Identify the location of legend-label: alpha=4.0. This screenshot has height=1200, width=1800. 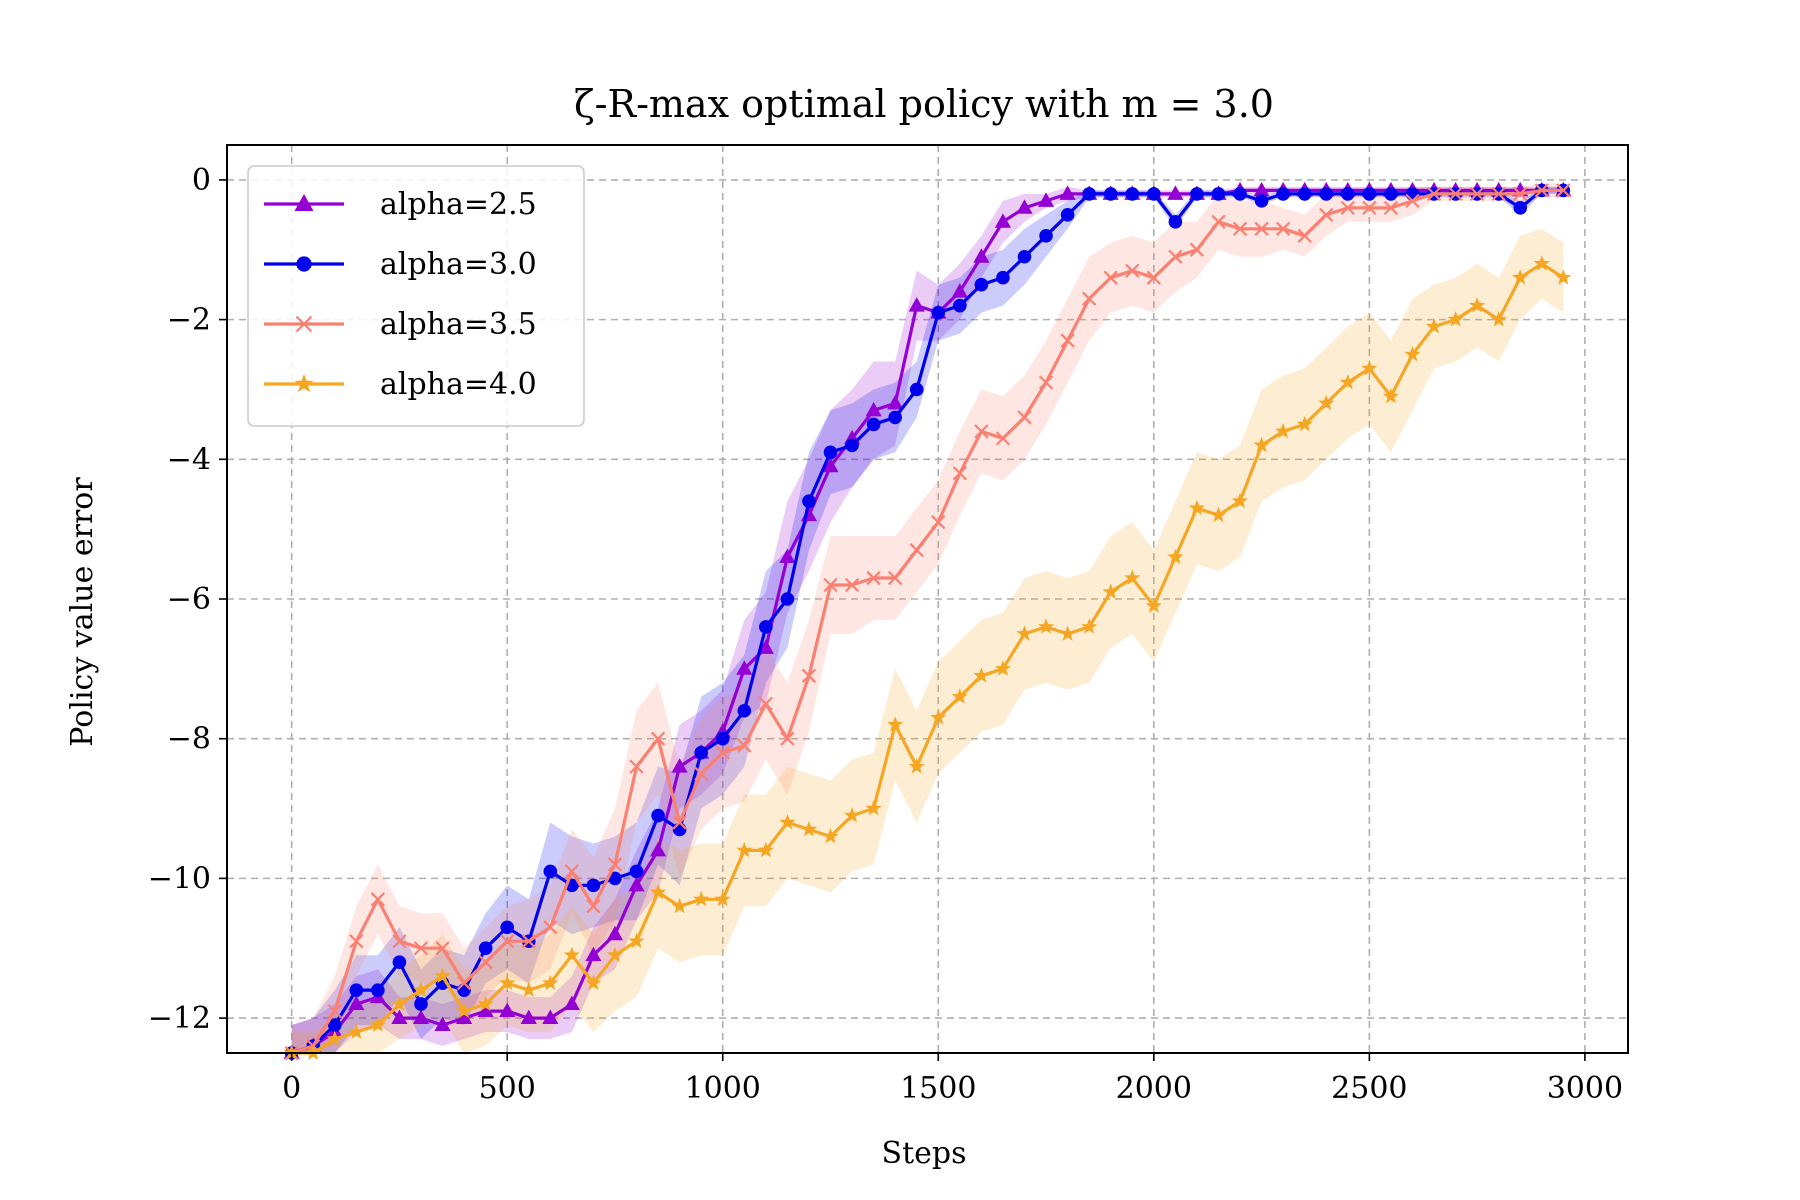
(458, 384).